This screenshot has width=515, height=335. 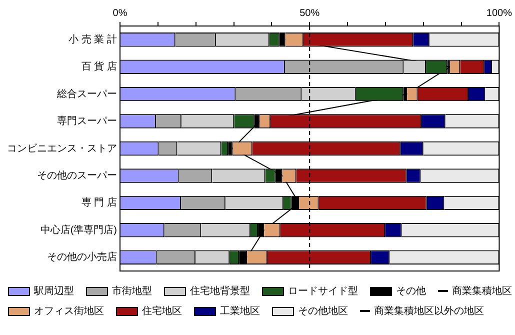 What do you see at coordinates (323, 291) in the screenshot?
I see `legend-label: ロードサイド型` at bounding box center [323, 291].